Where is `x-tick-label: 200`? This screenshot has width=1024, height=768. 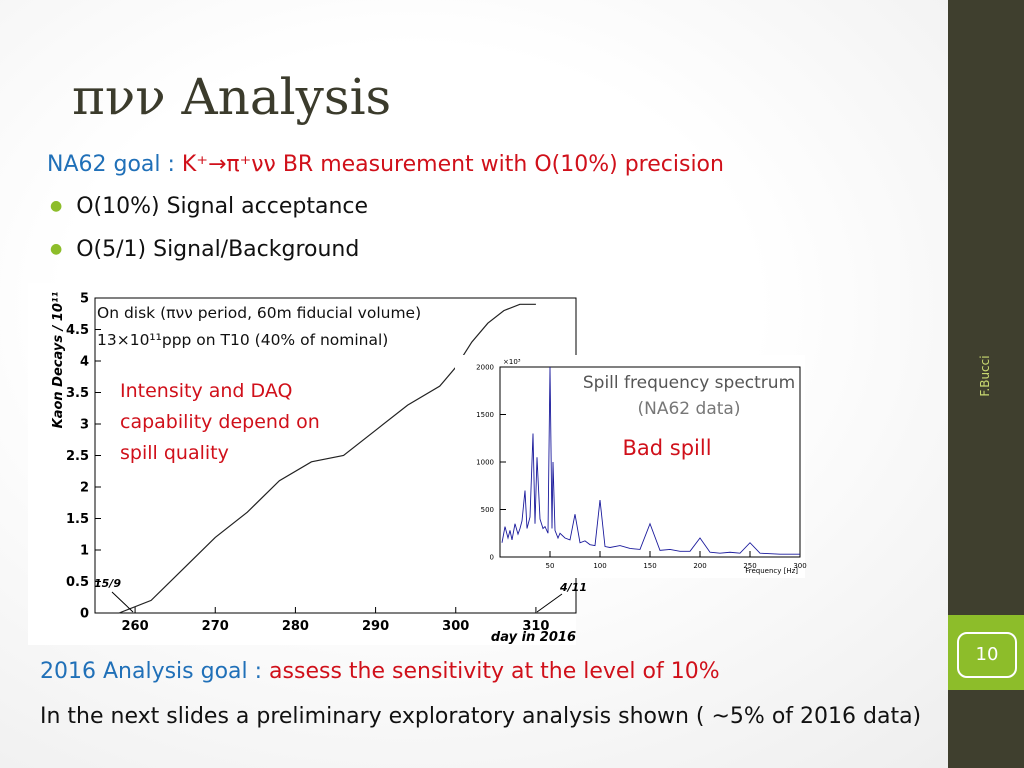 x-tick-label: 200 is located at coordinates (699, 566).